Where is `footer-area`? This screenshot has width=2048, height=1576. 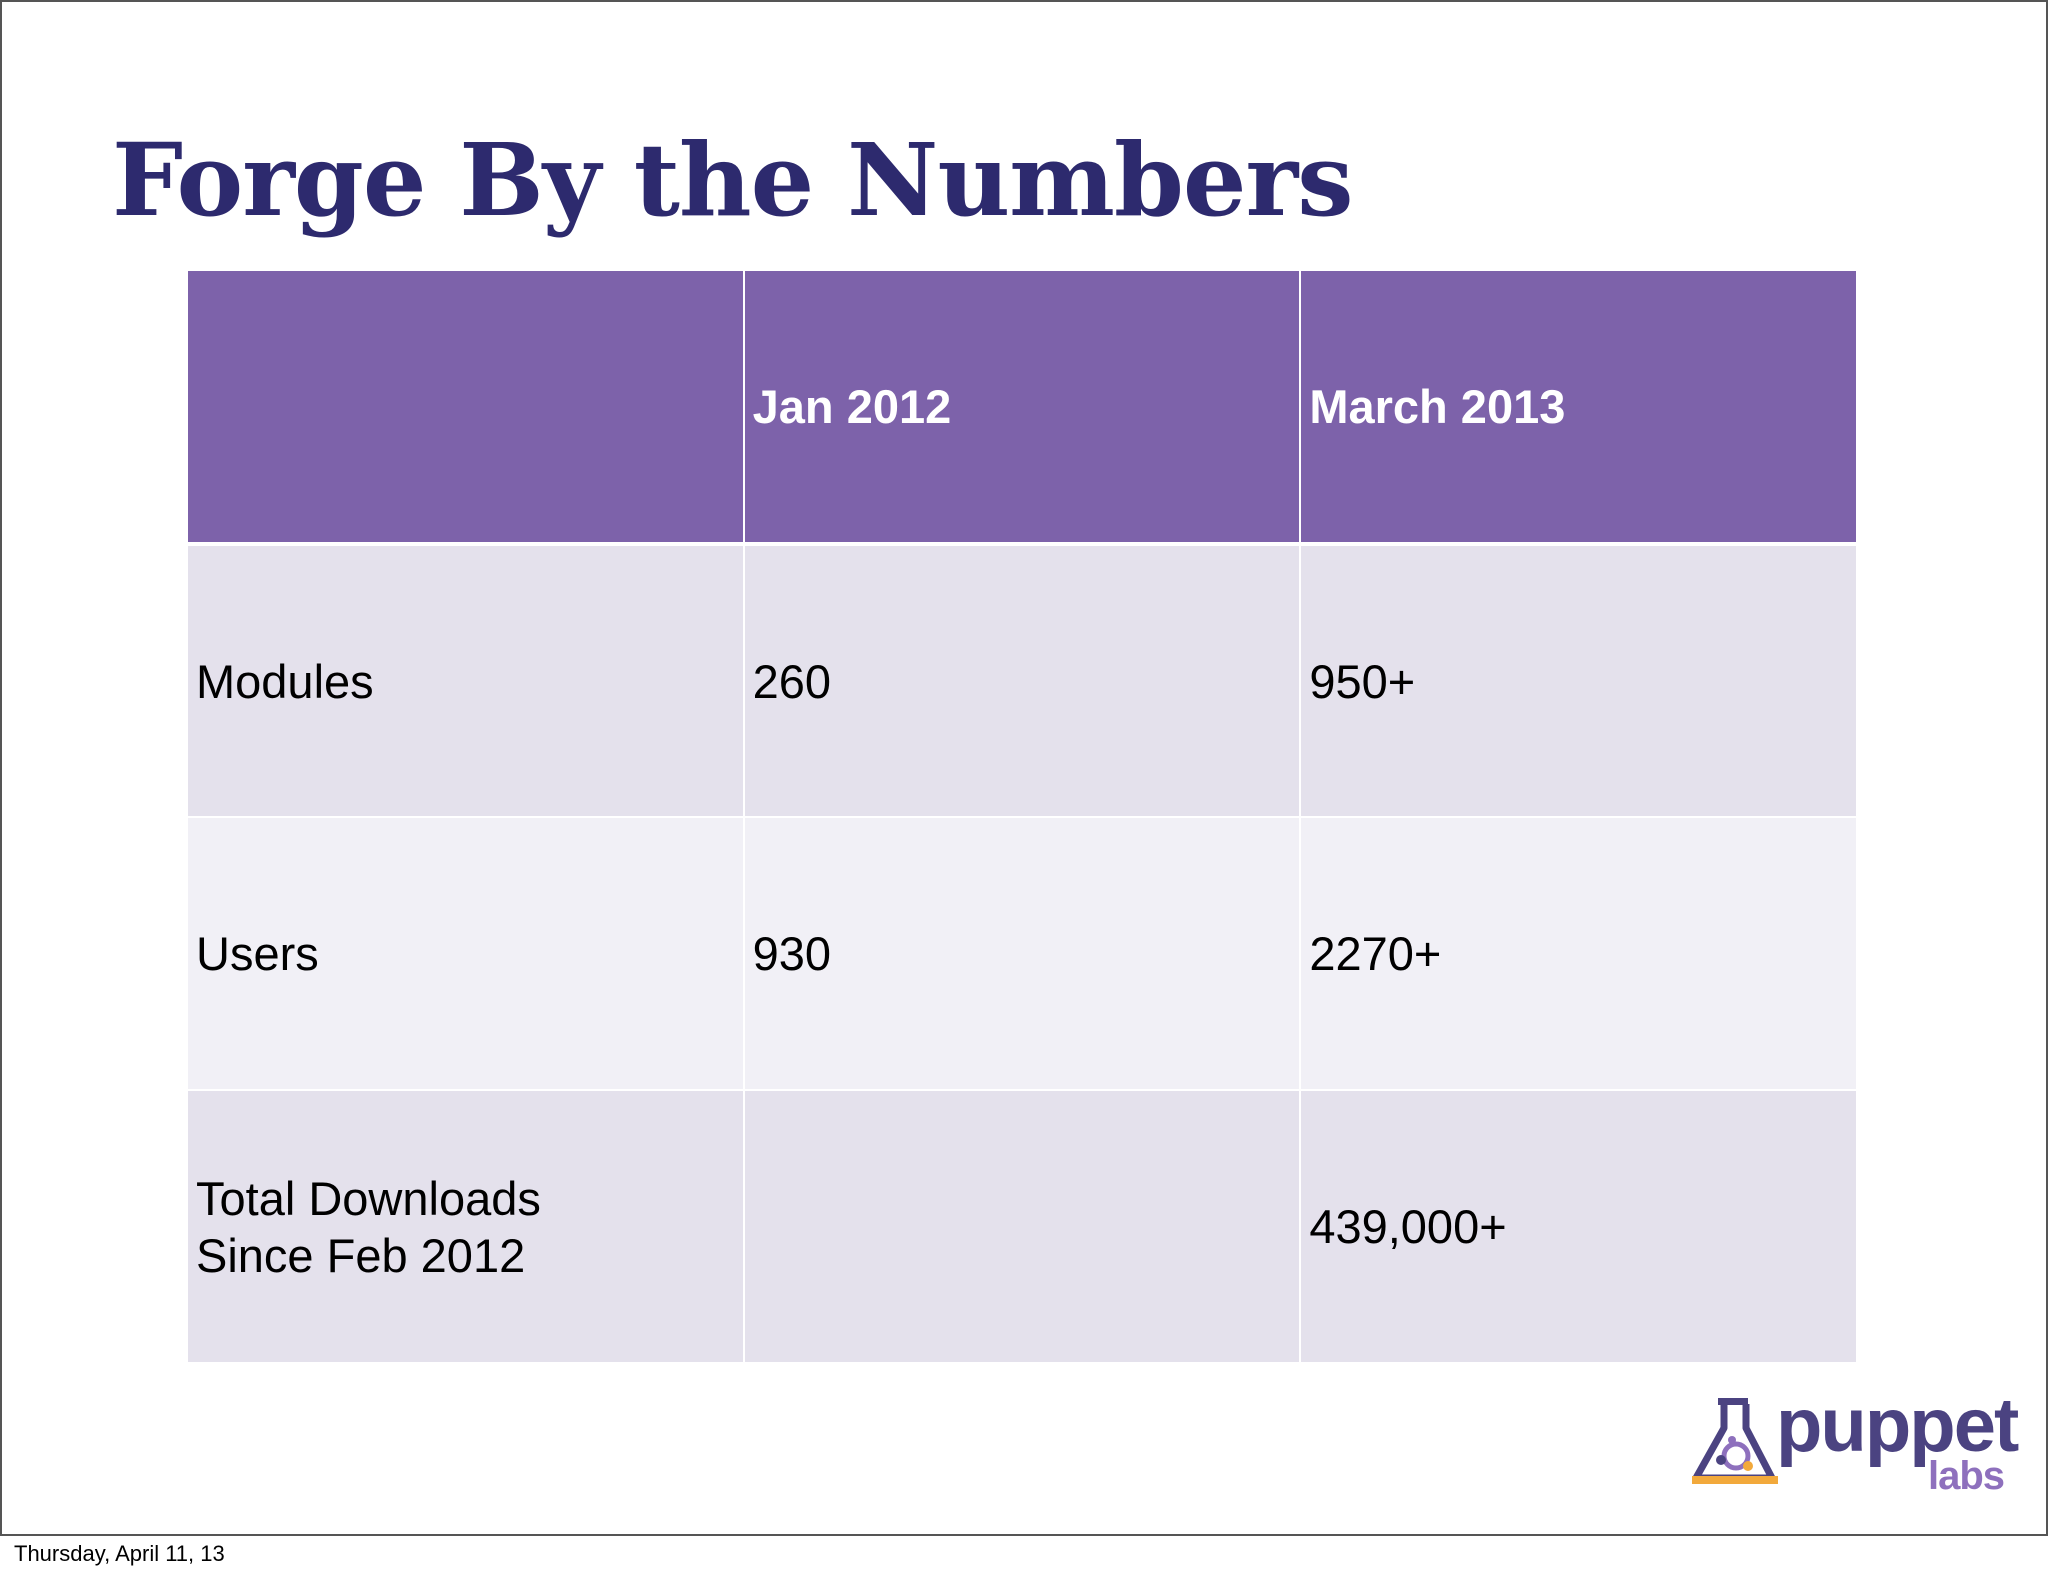
footer-area is located at coordinates (1024, 1556).